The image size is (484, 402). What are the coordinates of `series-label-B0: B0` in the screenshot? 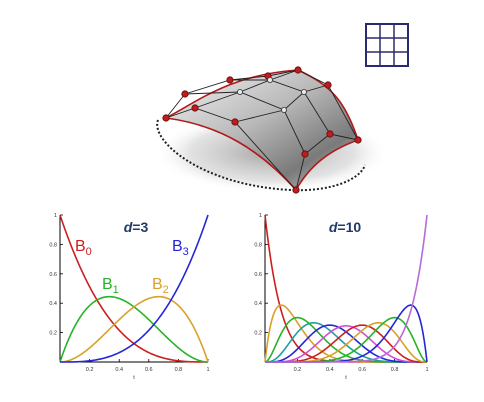 It's located at (83, 248).